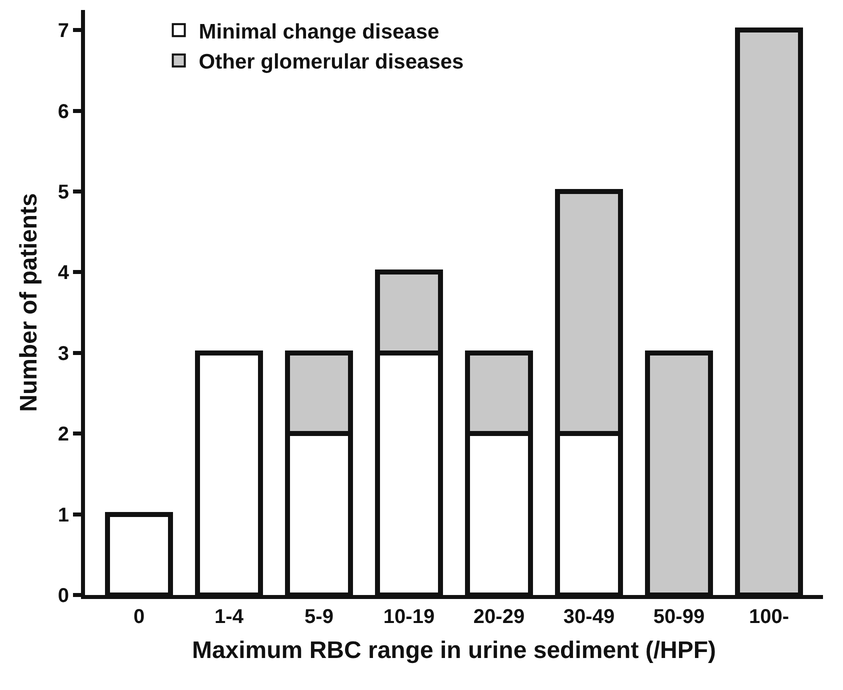 This screenshot has height=690, width=843. What do you see at coordinates (63, 435) in the screenshot?
I see `y-tick-label: 2` at bounding box center [63, 435].